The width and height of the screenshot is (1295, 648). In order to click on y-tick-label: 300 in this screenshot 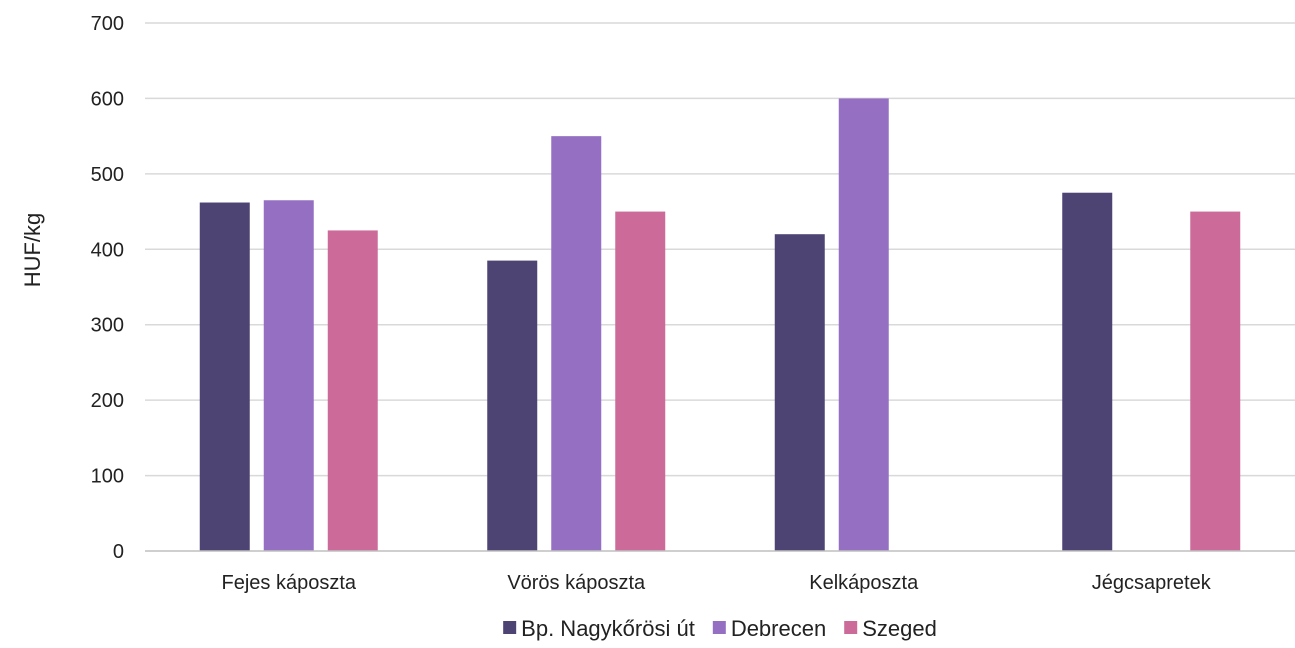, I will do `click(107, 326)`.